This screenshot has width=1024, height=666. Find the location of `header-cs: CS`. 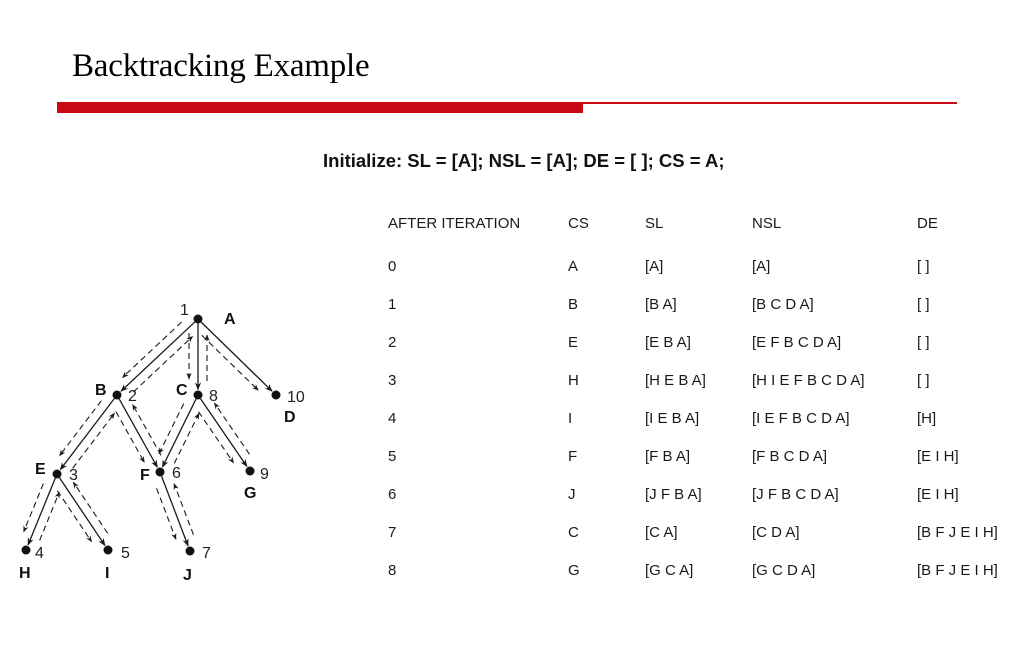

header-cs: CS is located at coordinates (578, 223).